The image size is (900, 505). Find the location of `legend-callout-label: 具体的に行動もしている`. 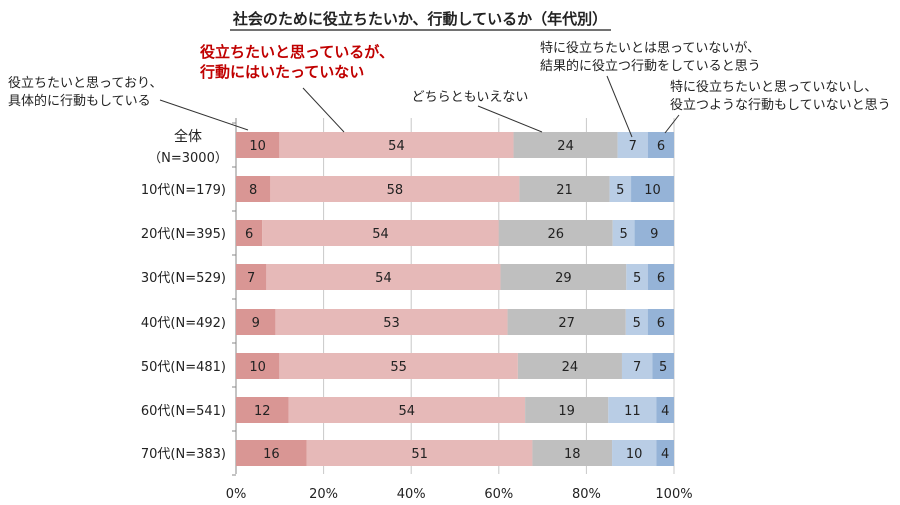

legend-callout-label: 具体的に行動もしている is located at coordinates (79, 101).